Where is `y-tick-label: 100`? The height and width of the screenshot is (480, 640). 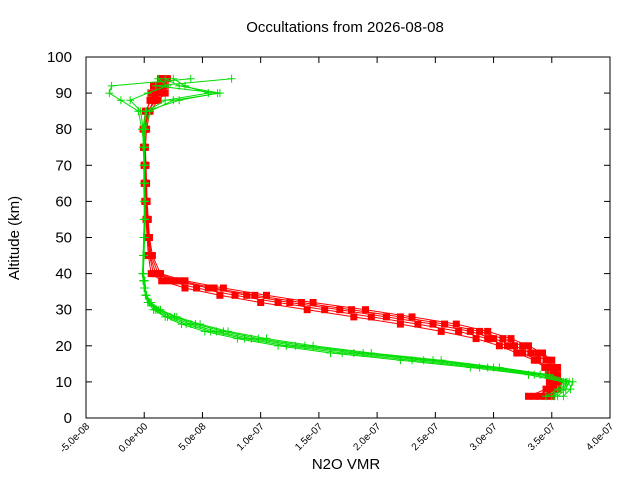
y-tick-label: 100 is located at coordinates (59, 57).